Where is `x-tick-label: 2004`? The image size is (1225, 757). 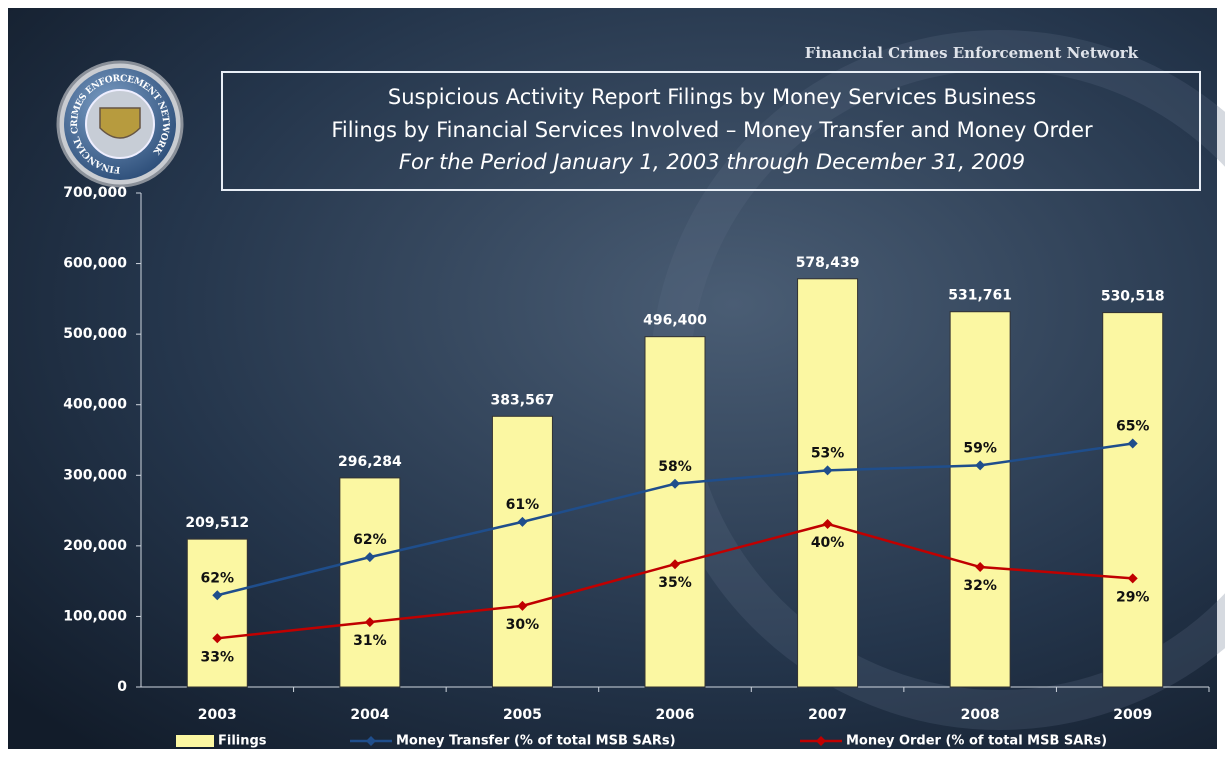
x-tick-label: 2004 is located at coordinates (369, 715).